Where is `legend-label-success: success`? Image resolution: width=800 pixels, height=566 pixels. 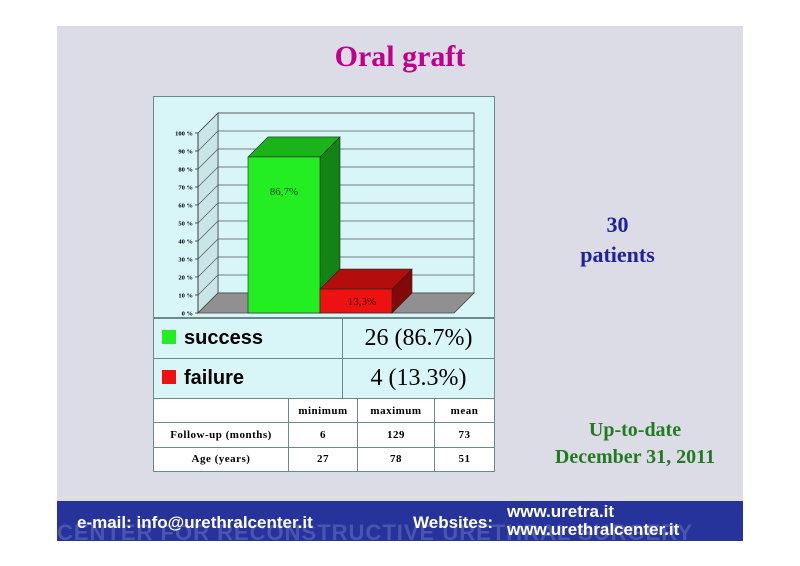
legend-label-success: success is located at coordinates (223, 338).